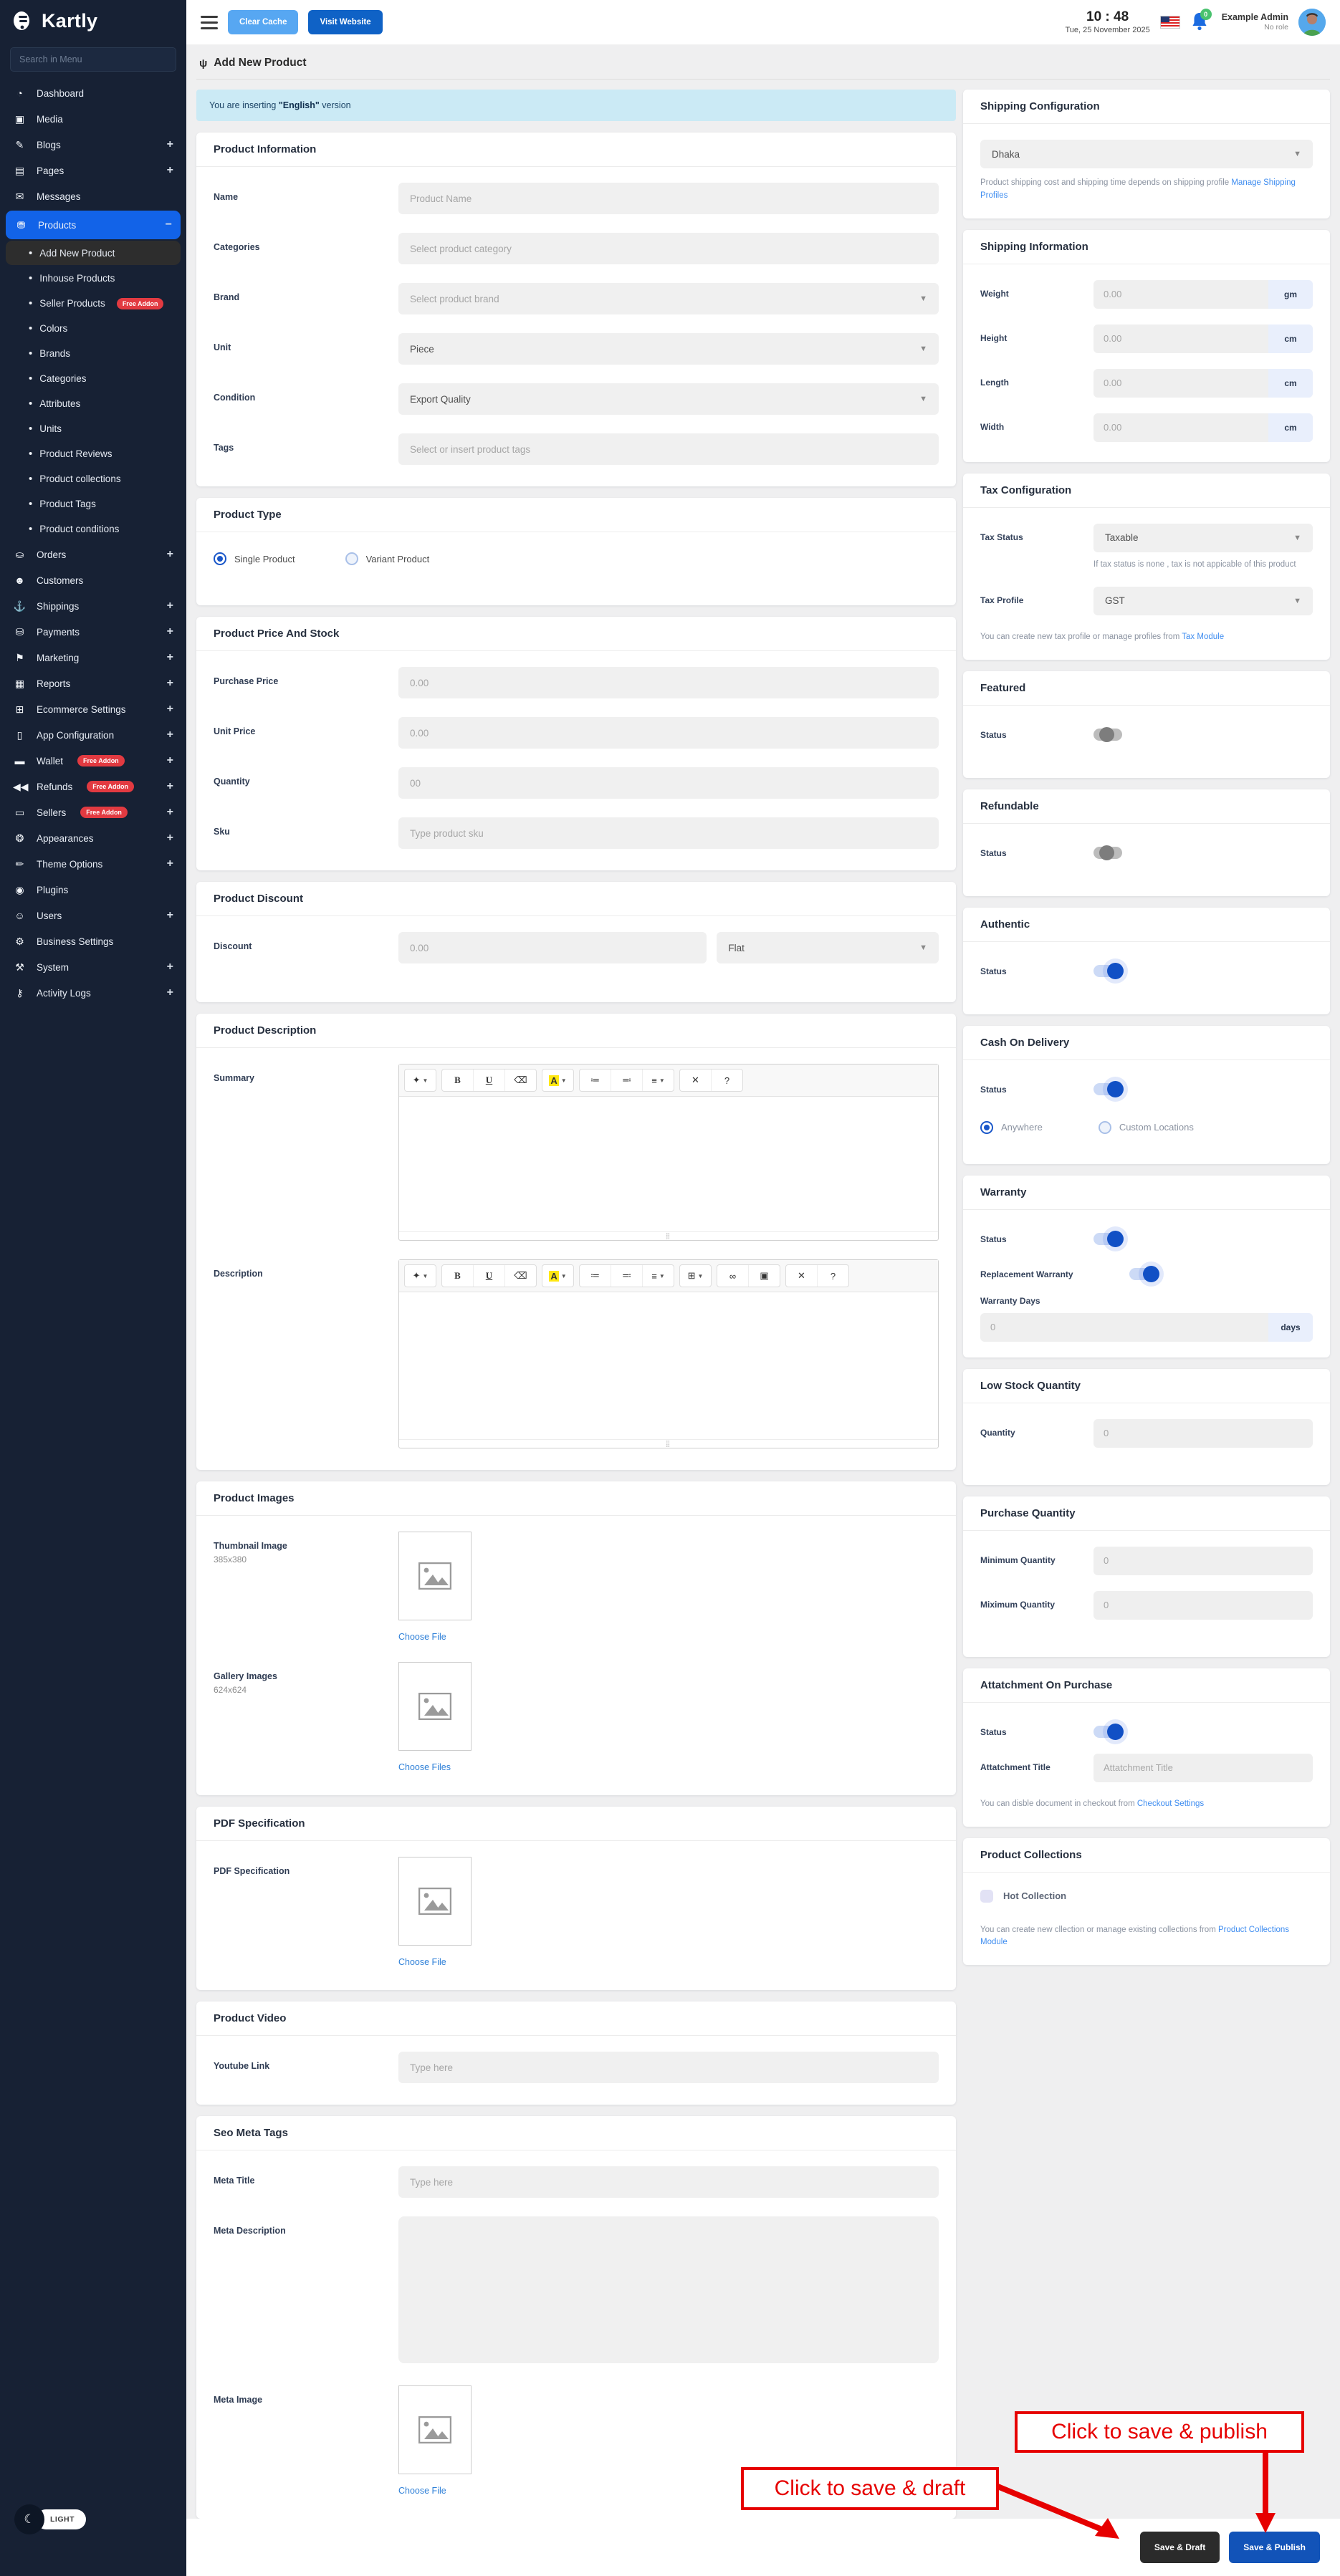 The image size is (1340, 2576). What do you see at coordinates (1203, 1561) in the screenshot?
I see `minimum-quantity-input` at bounding box center [1203, 1561].